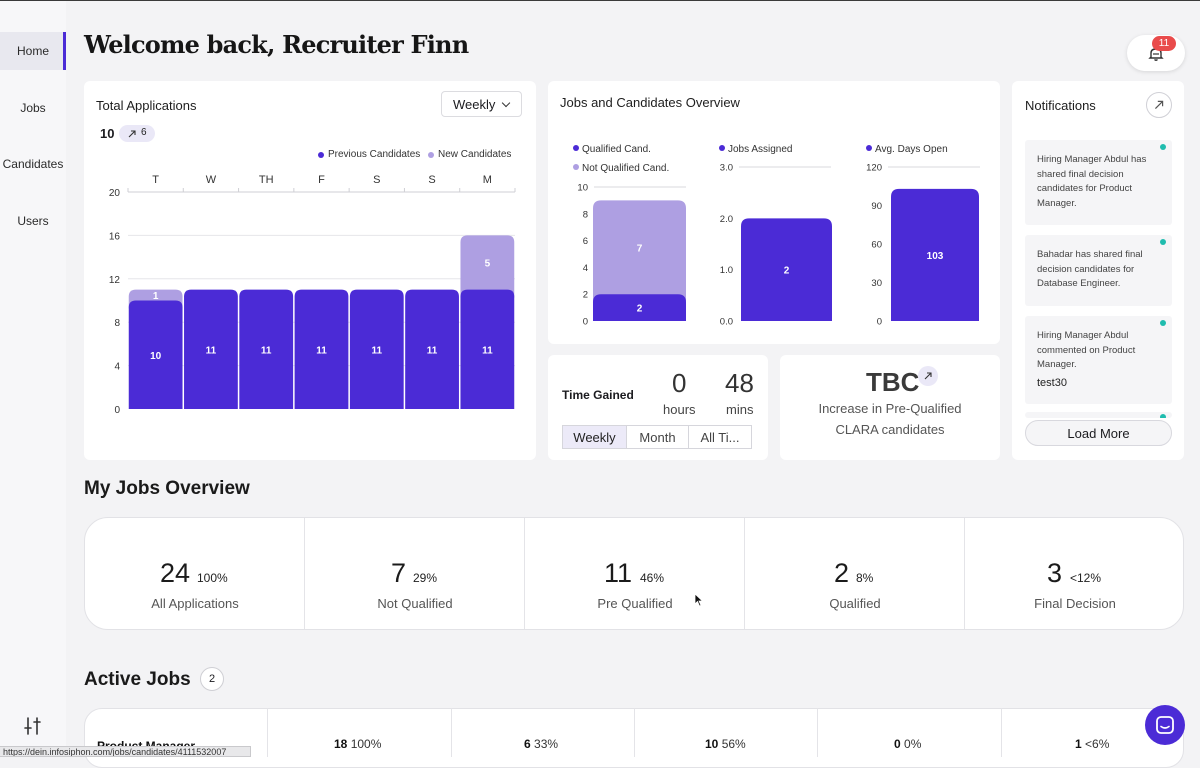  Describe the element at coordinates (913, 744) in the screenshot. I see `job-stat-pct: 0%` at that location.